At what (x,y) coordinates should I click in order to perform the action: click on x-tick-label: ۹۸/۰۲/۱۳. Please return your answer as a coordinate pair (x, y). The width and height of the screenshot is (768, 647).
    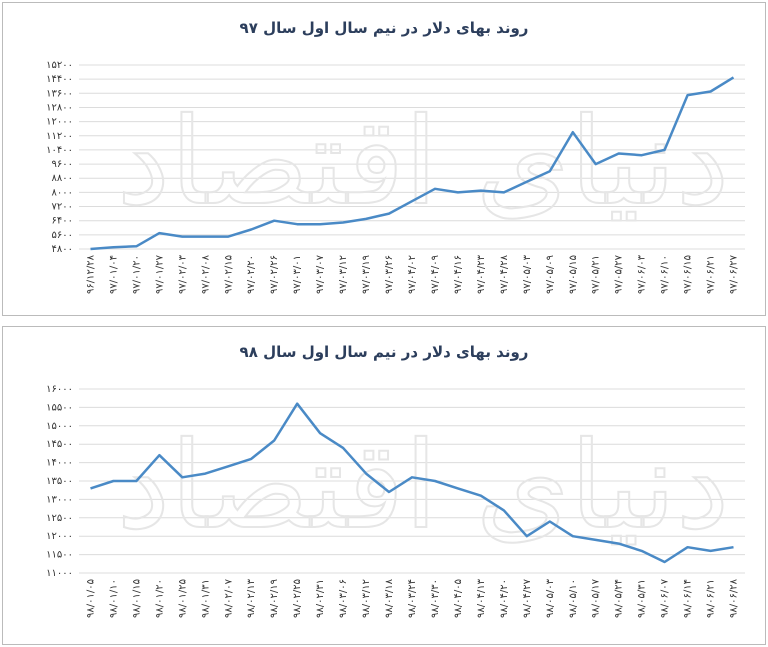
    Looking at the image, I should click on (251, 598).